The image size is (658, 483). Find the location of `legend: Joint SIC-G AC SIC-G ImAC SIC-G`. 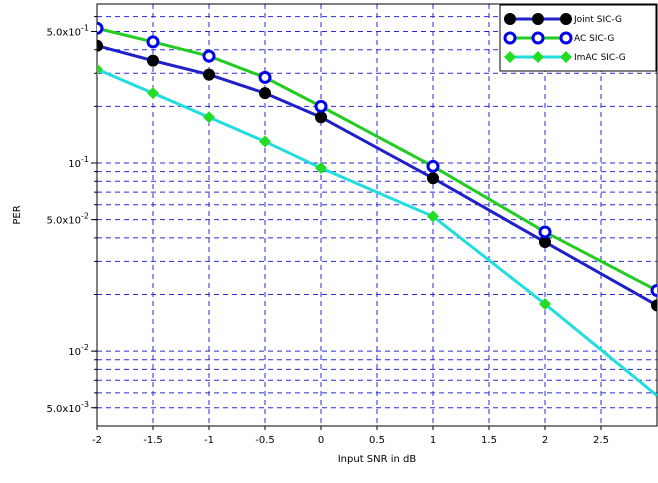

legend: Joint SIC-G AC SIC-G ImAC SIC-G is located at coordinates (578, 38).